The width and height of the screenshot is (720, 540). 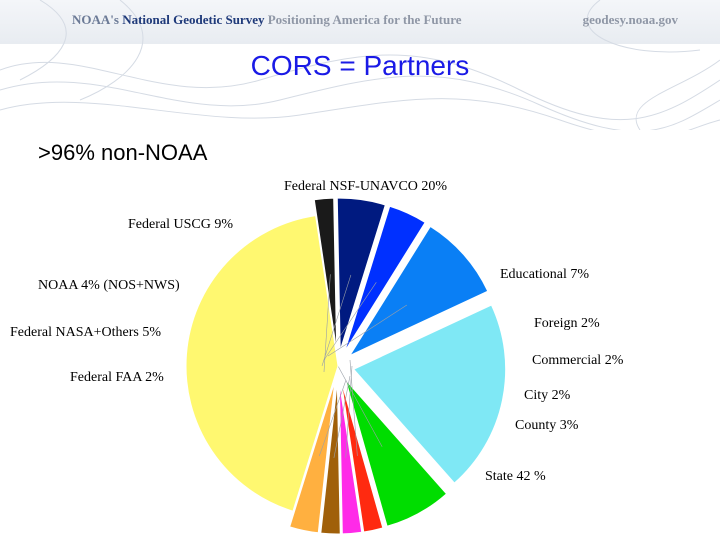 What do you see at coordinates (567, 323) in the screenshot?
I see `slice-label: Foreign 2%` at bounding box center [567, 323].